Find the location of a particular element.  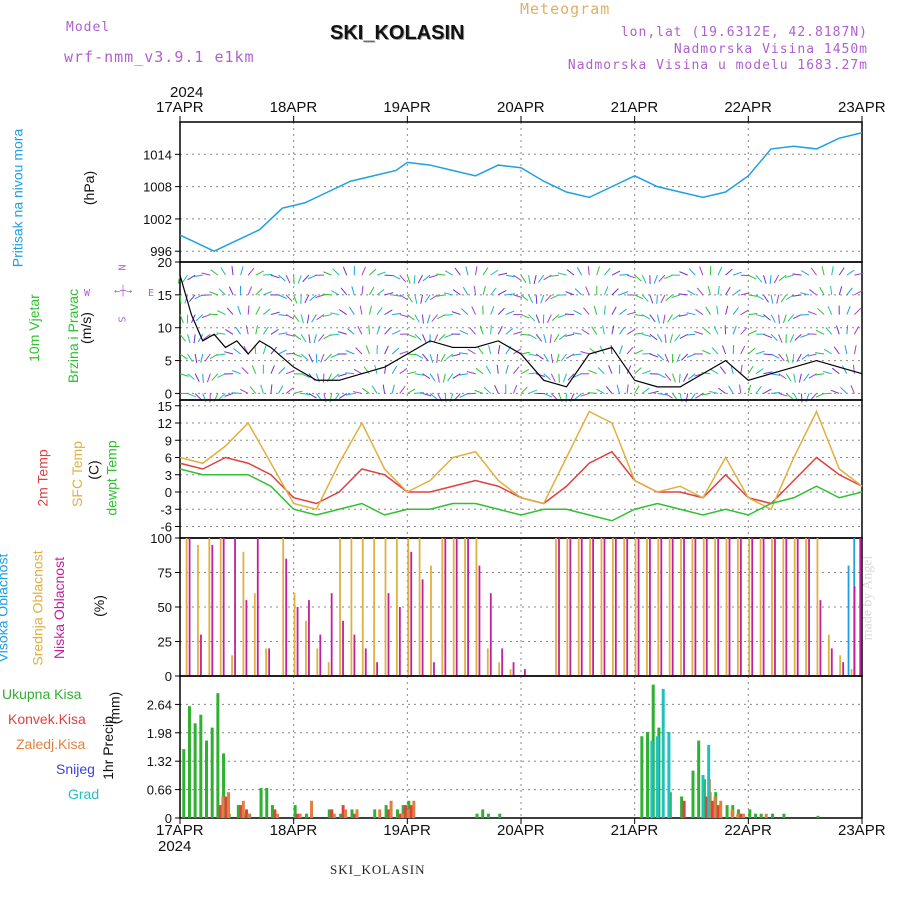

legend-frozen-precip: Zaledj.Kisa is located at coordinates (51, 744).